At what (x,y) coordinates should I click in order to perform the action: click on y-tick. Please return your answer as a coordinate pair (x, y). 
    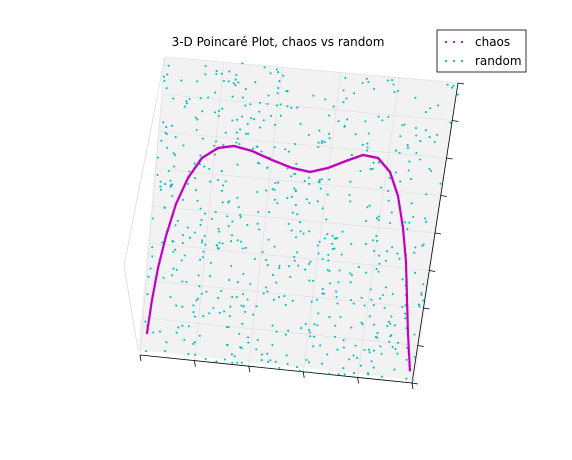
    Looking at the image, I should click on (444, 196).